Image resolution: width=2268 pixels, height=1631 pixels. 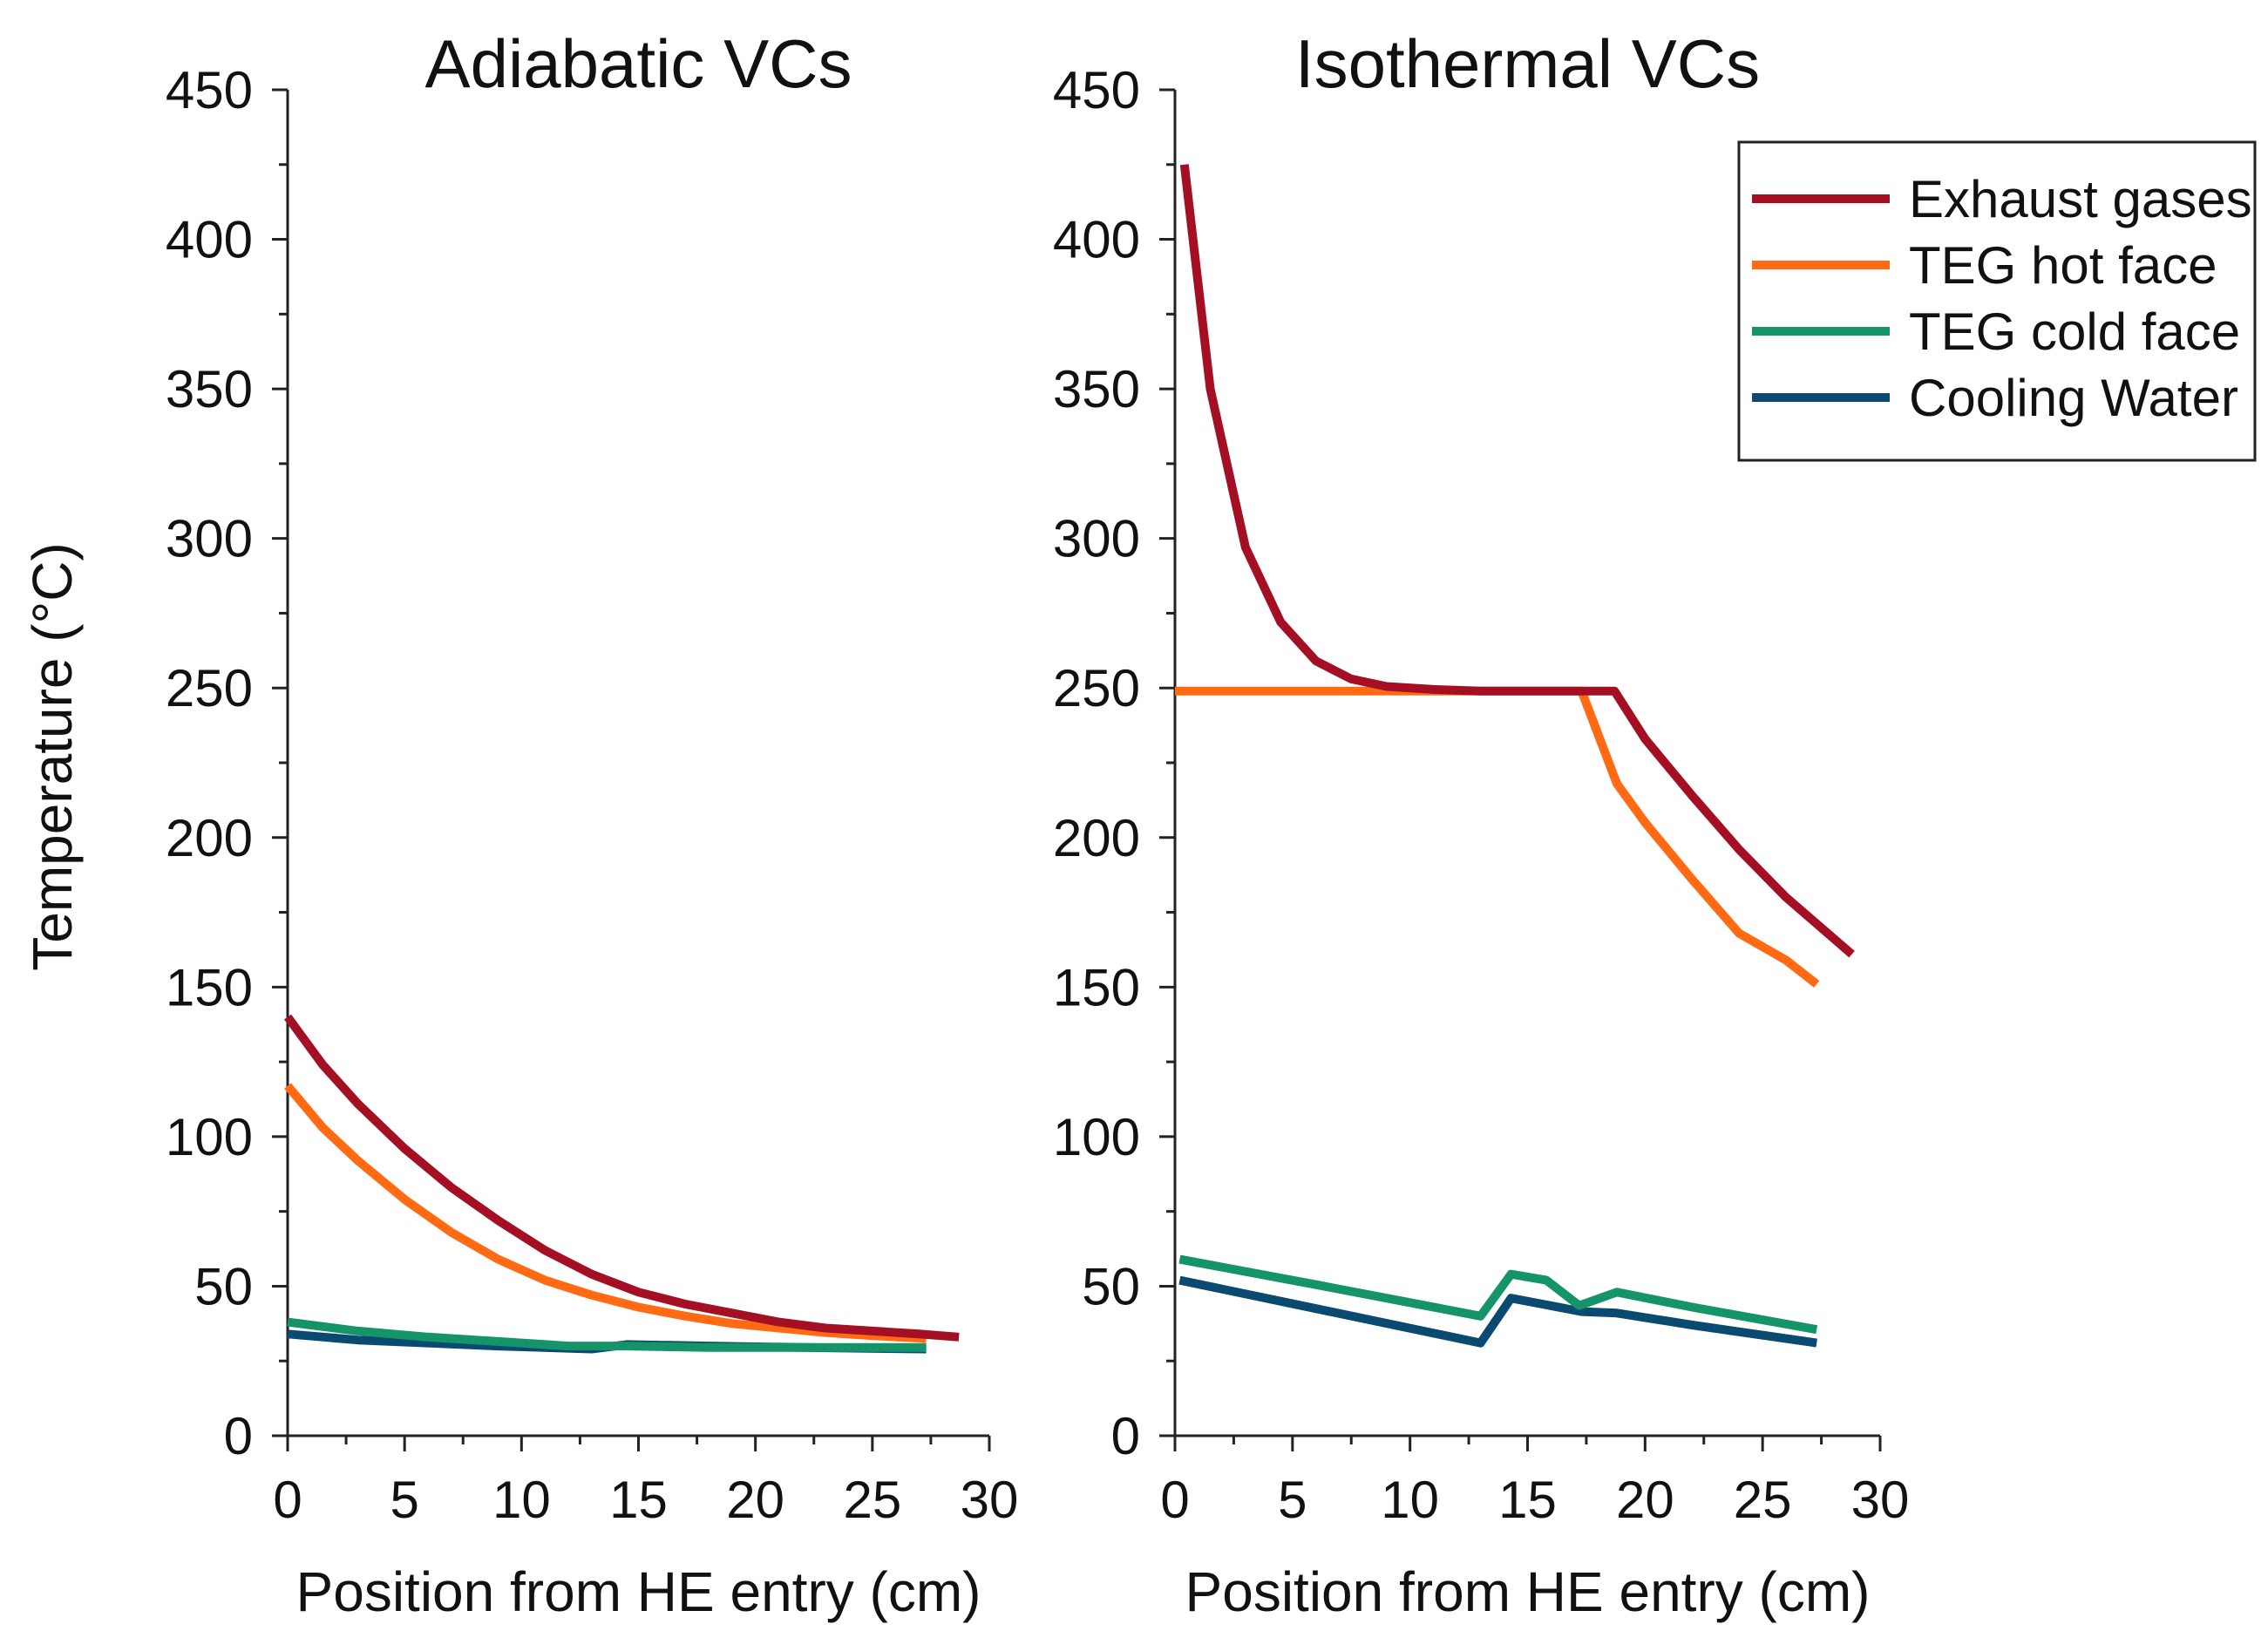 I want to click on chart-title: Isothermal VCs, so click(x=1527, y=64).